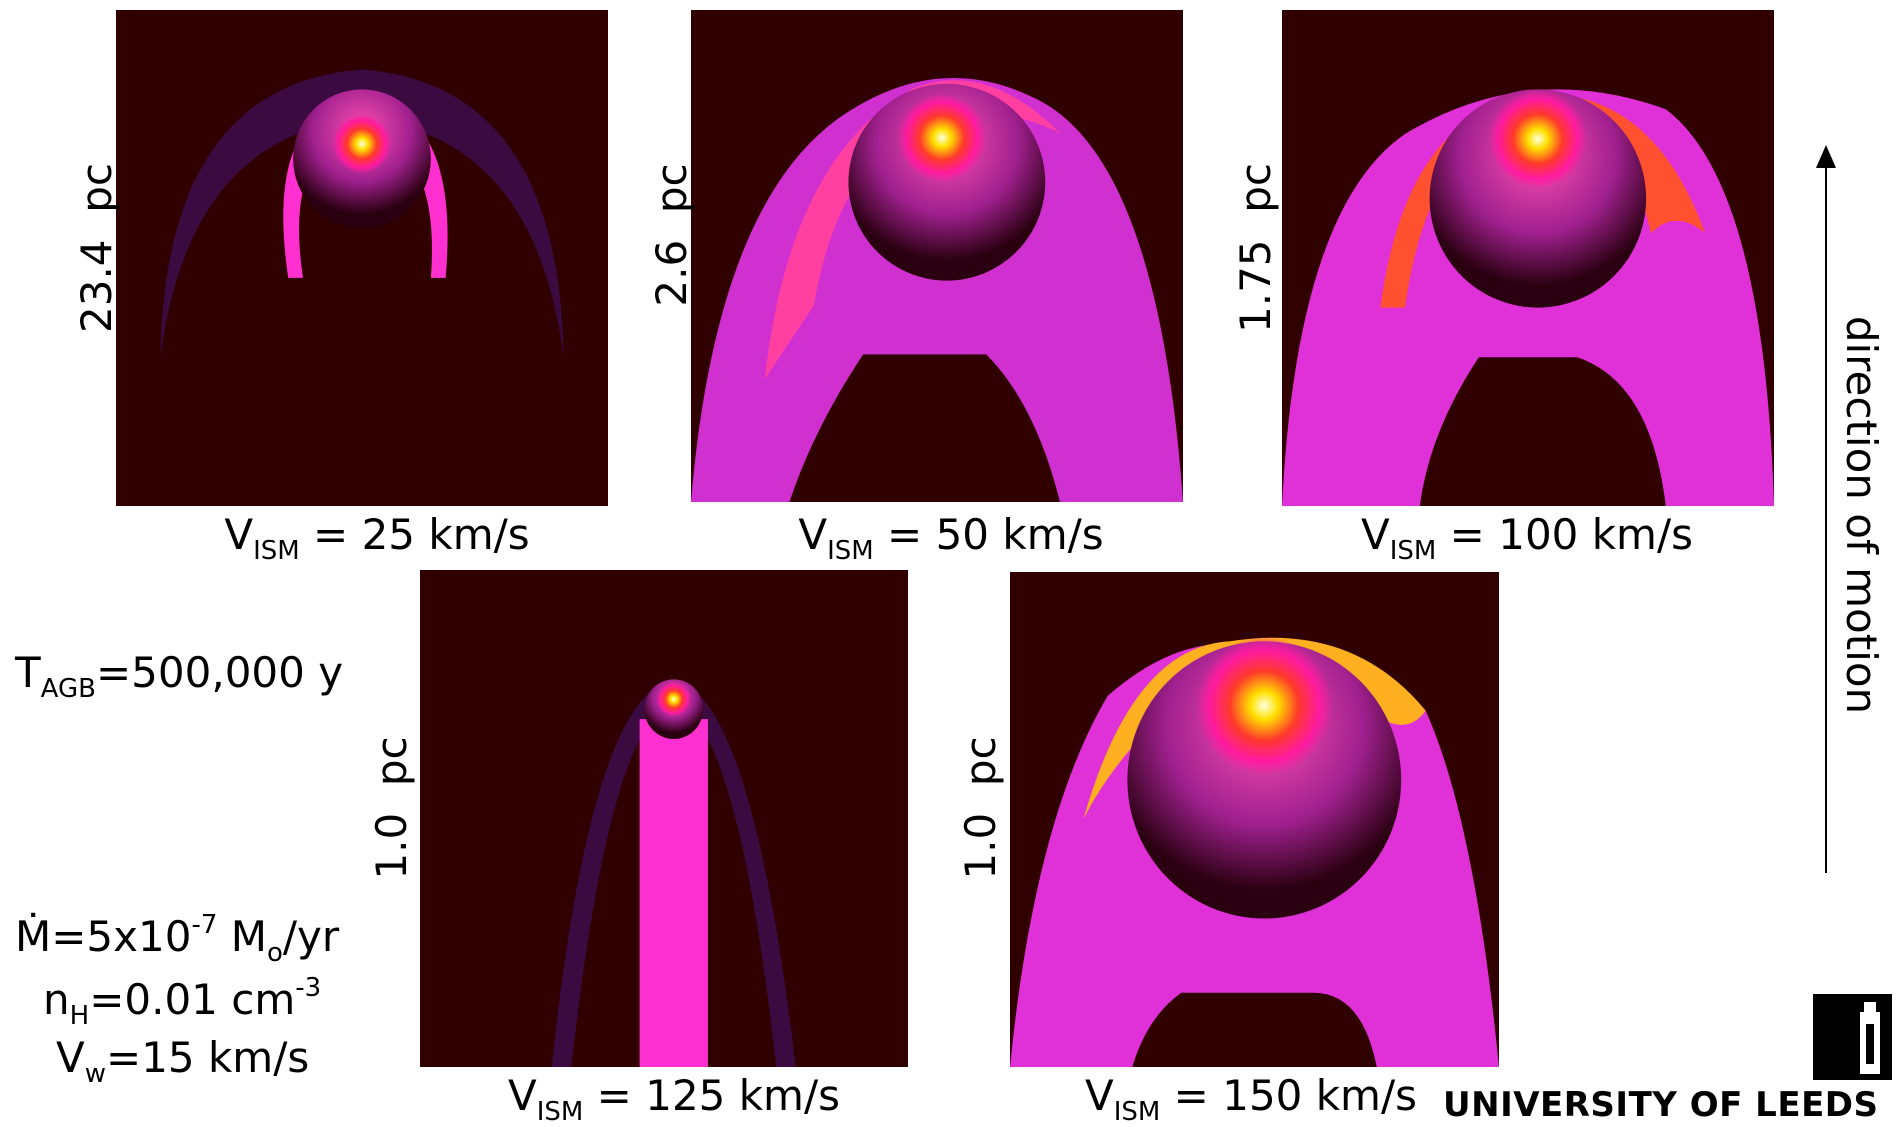  Describe the element at coordinates (414, 534) in the screenshot. I see `caption-text: = 25 km/s` at that location.